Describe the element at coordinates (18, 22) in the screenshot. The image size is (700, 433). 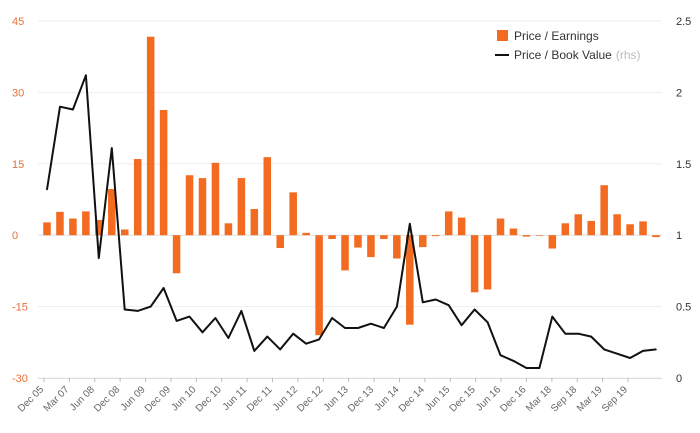
I see `y-tick-left: 45` at that location.